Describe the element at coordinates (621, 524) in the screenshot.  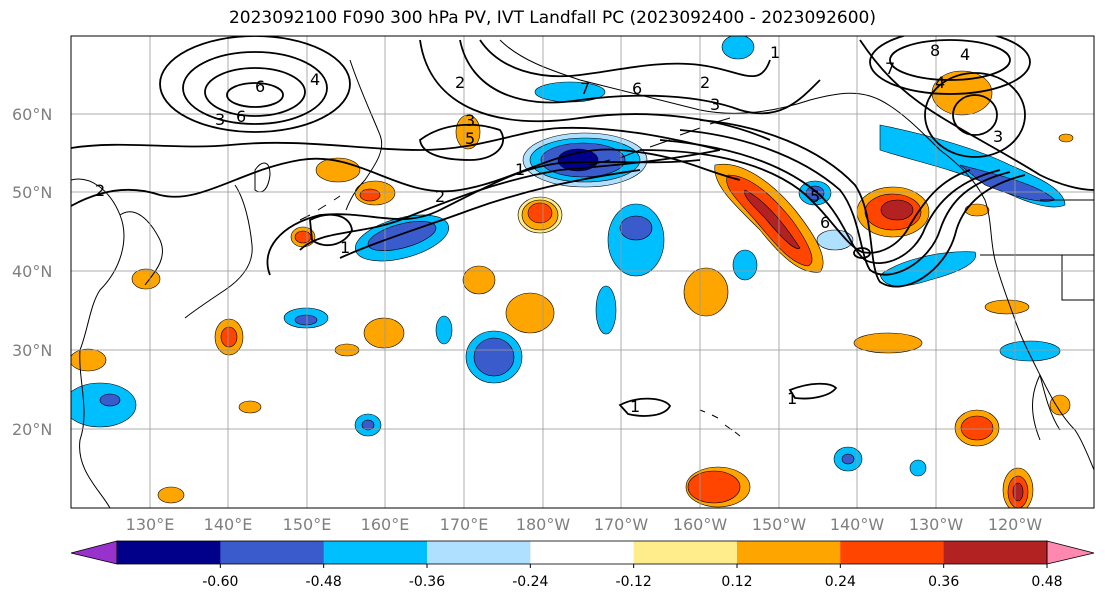
I see `lon-label: 170°W` at that location.